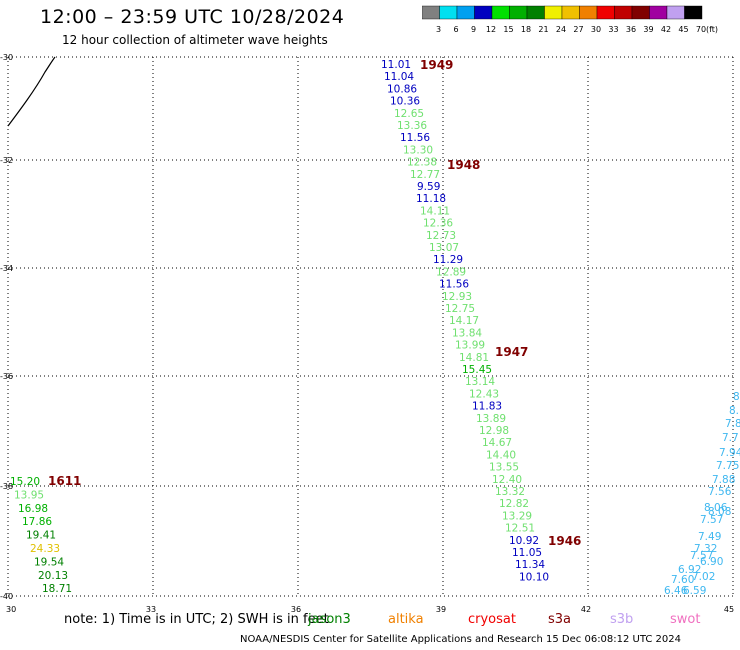 This screenshot has height=650, width=740. I want to click on swh-value: 12.73, so click(441, 236).